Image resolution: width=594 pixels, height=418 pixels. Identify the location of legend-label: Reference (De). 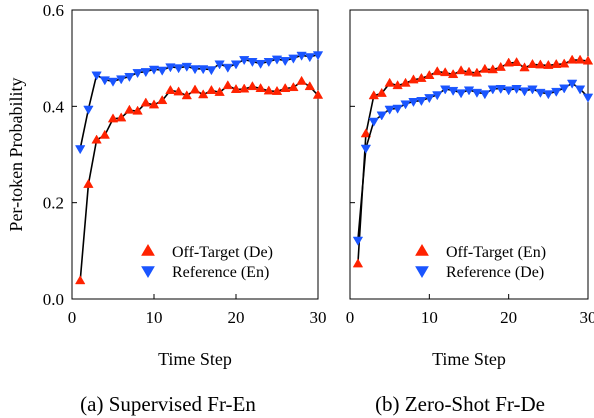
(495, 272).